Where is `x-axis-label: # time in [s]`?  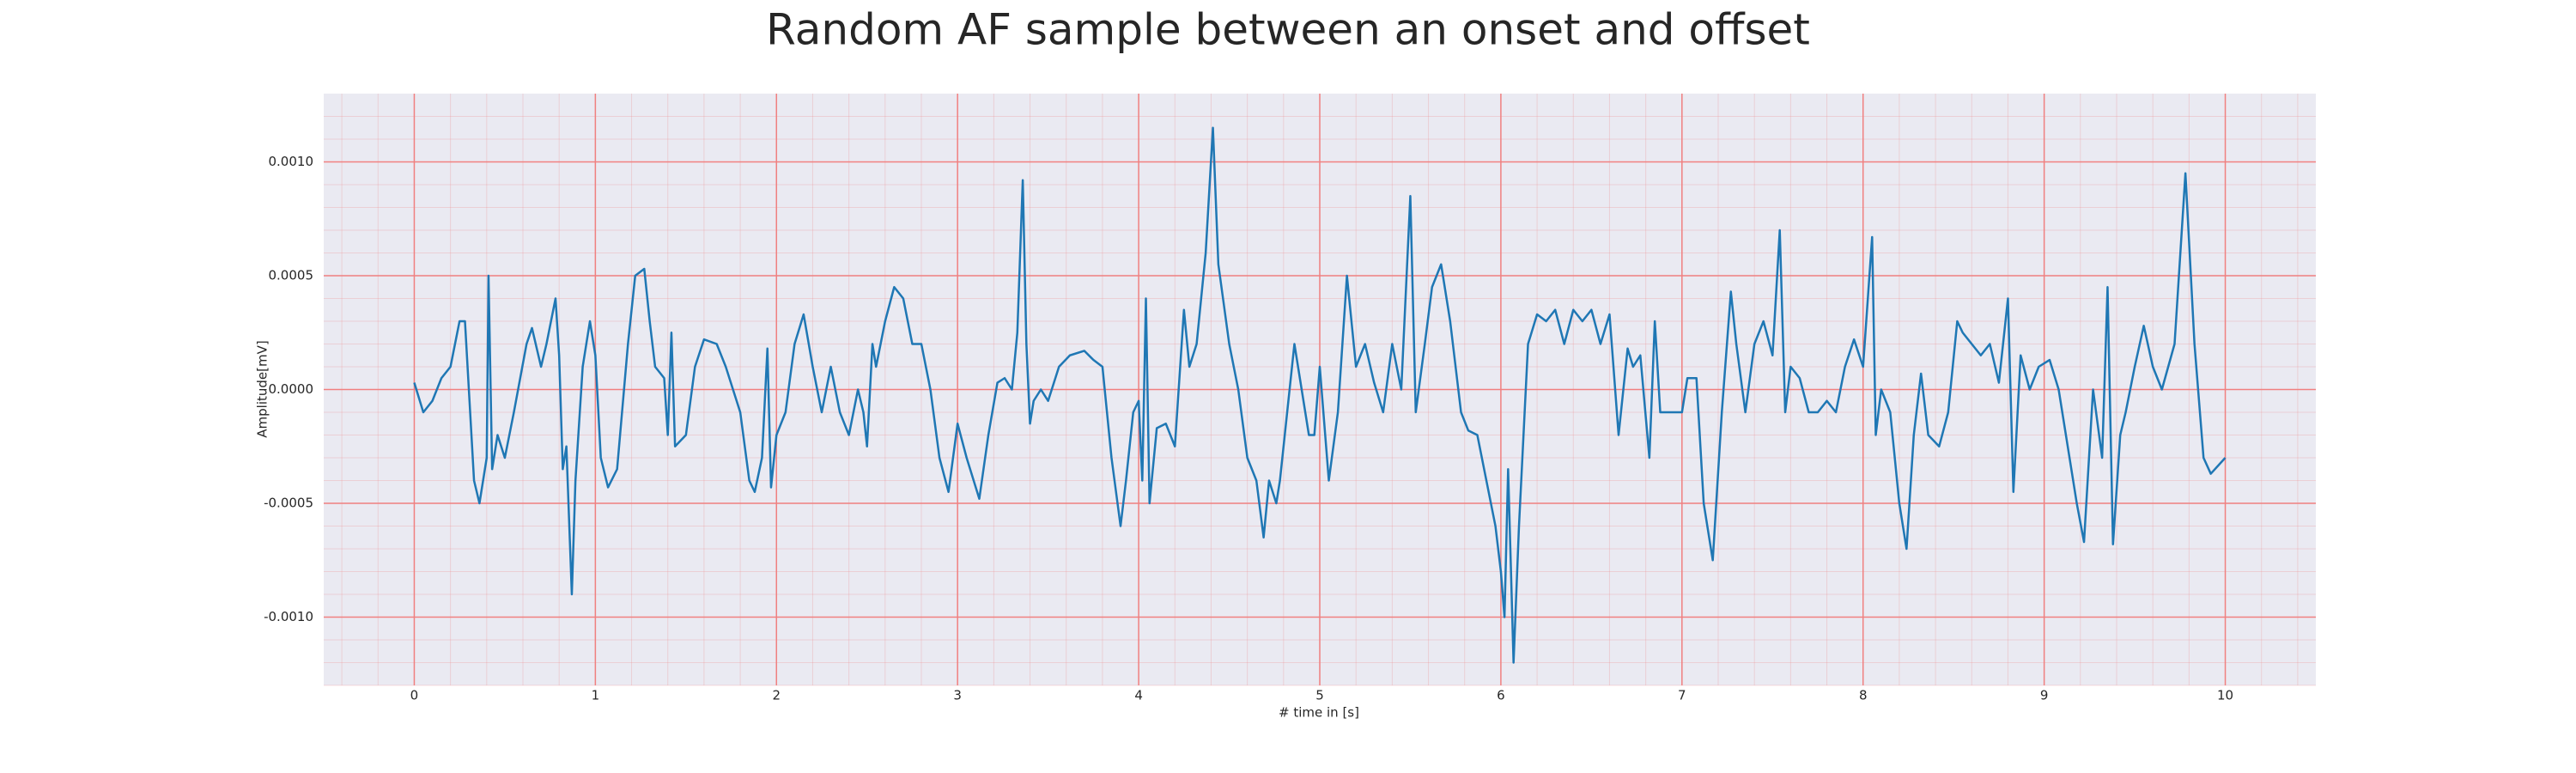
x-axis-label: # time in [s] is located at coordinates (1319, 713).